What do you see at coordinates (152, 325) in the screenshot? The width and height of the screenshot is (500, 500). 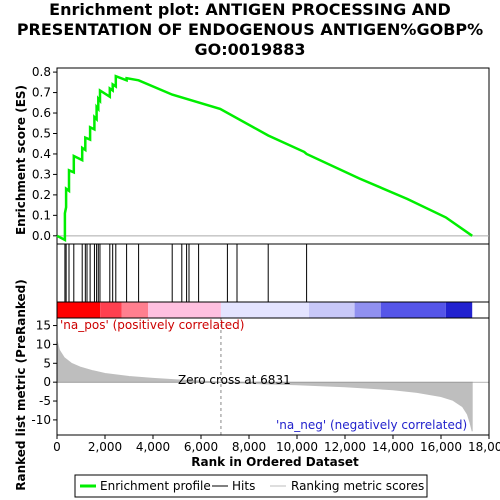 I see `pos-correlated-label: 'na_pos' (positively correlated)` at bounding box center [152, 325].